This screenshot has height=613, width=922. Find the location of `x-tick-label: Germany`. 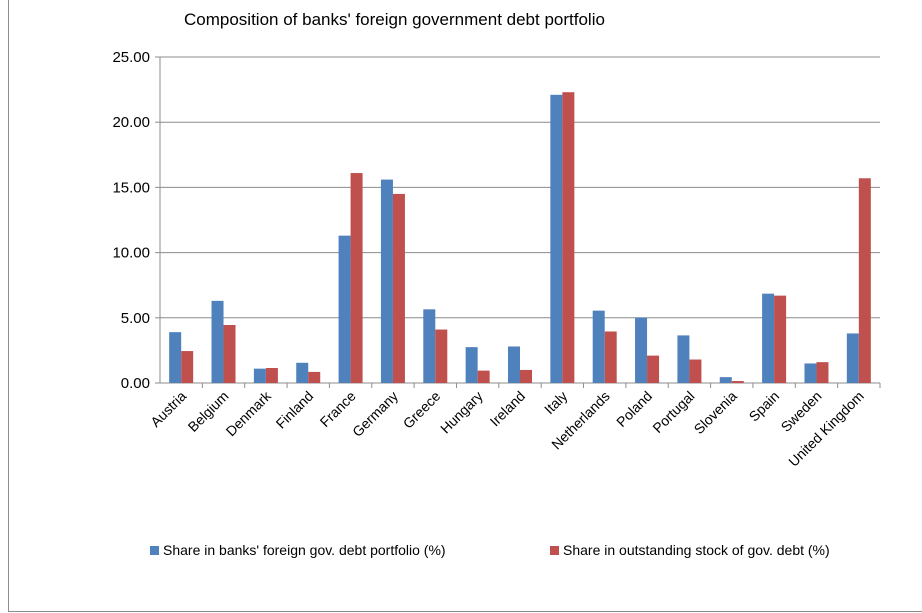

x-tick-label: Germany is located at coordinates (375, 414).